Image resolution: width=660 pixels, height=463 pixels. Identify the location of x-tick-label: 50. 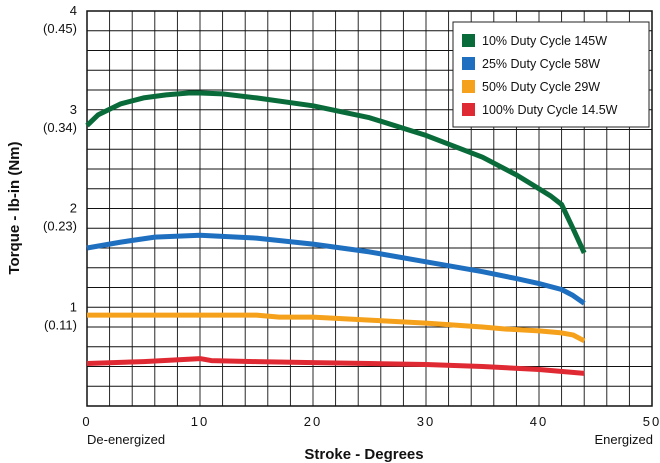
(651, 421).